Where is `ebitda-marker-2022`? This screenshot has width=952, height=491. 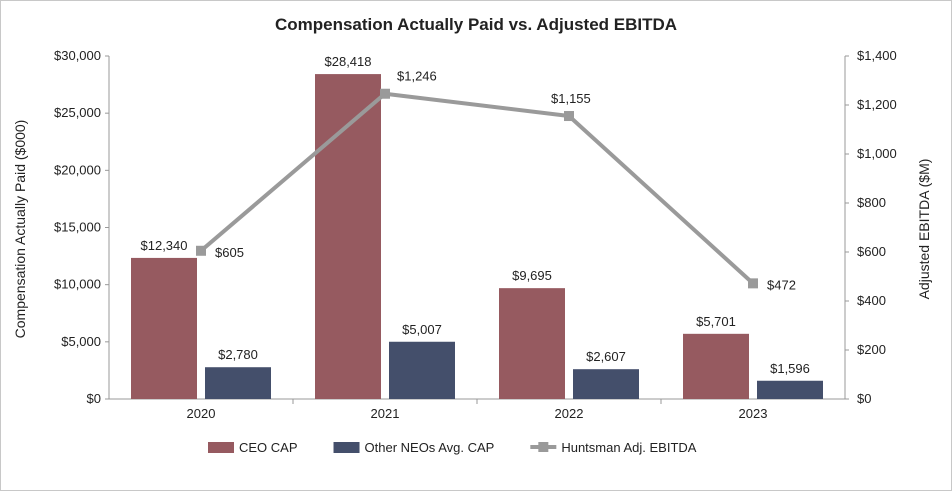 ebitda-marker-2022 is located at coordinates (569, 116).